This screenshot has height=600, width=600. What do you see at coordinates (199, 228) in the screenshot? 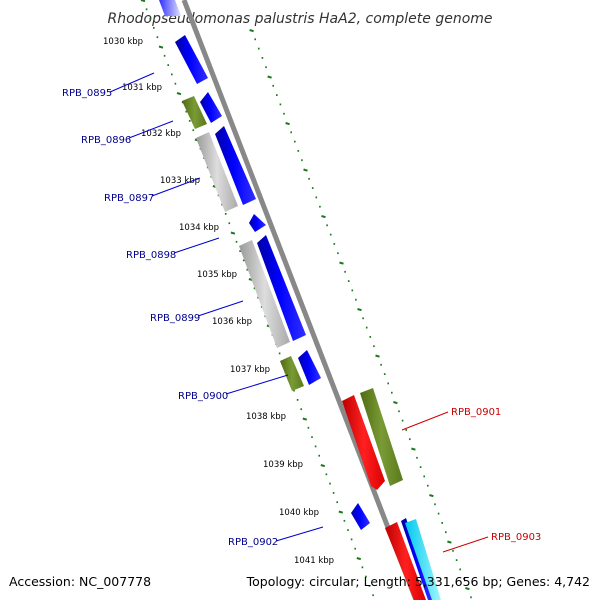
I see `kbp-label: 1034 kbp` at bounding box center [199, 228].